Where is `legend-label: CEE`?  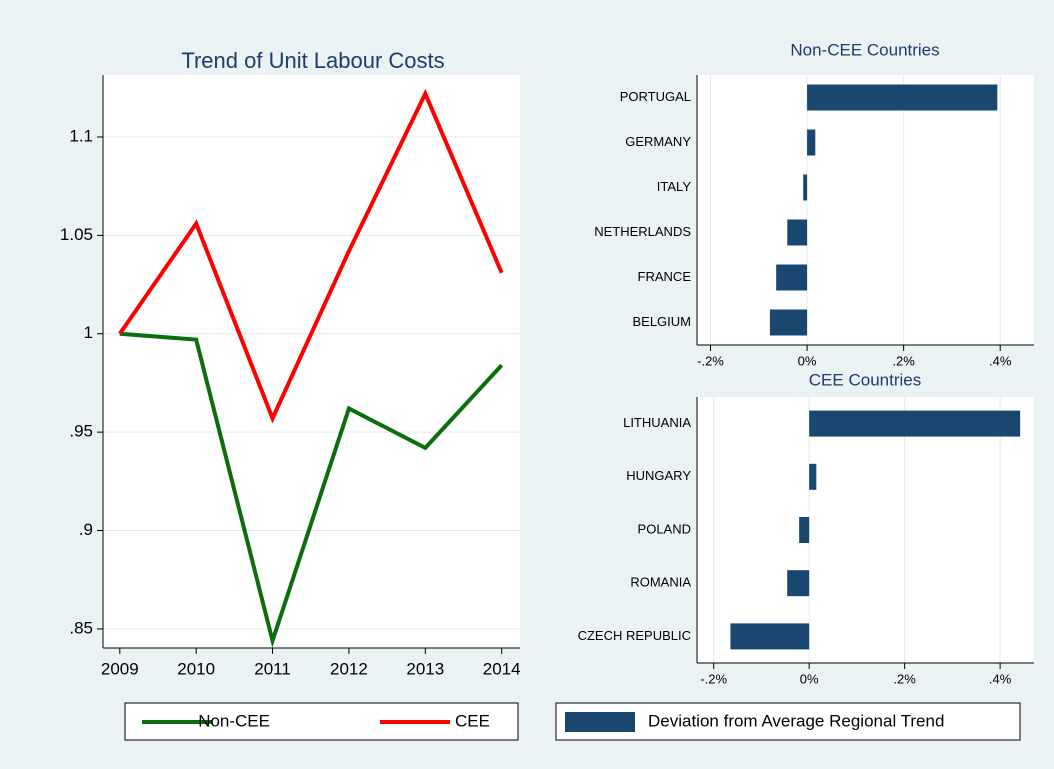 legend-label: CEE is located at coordinates (472, 720).